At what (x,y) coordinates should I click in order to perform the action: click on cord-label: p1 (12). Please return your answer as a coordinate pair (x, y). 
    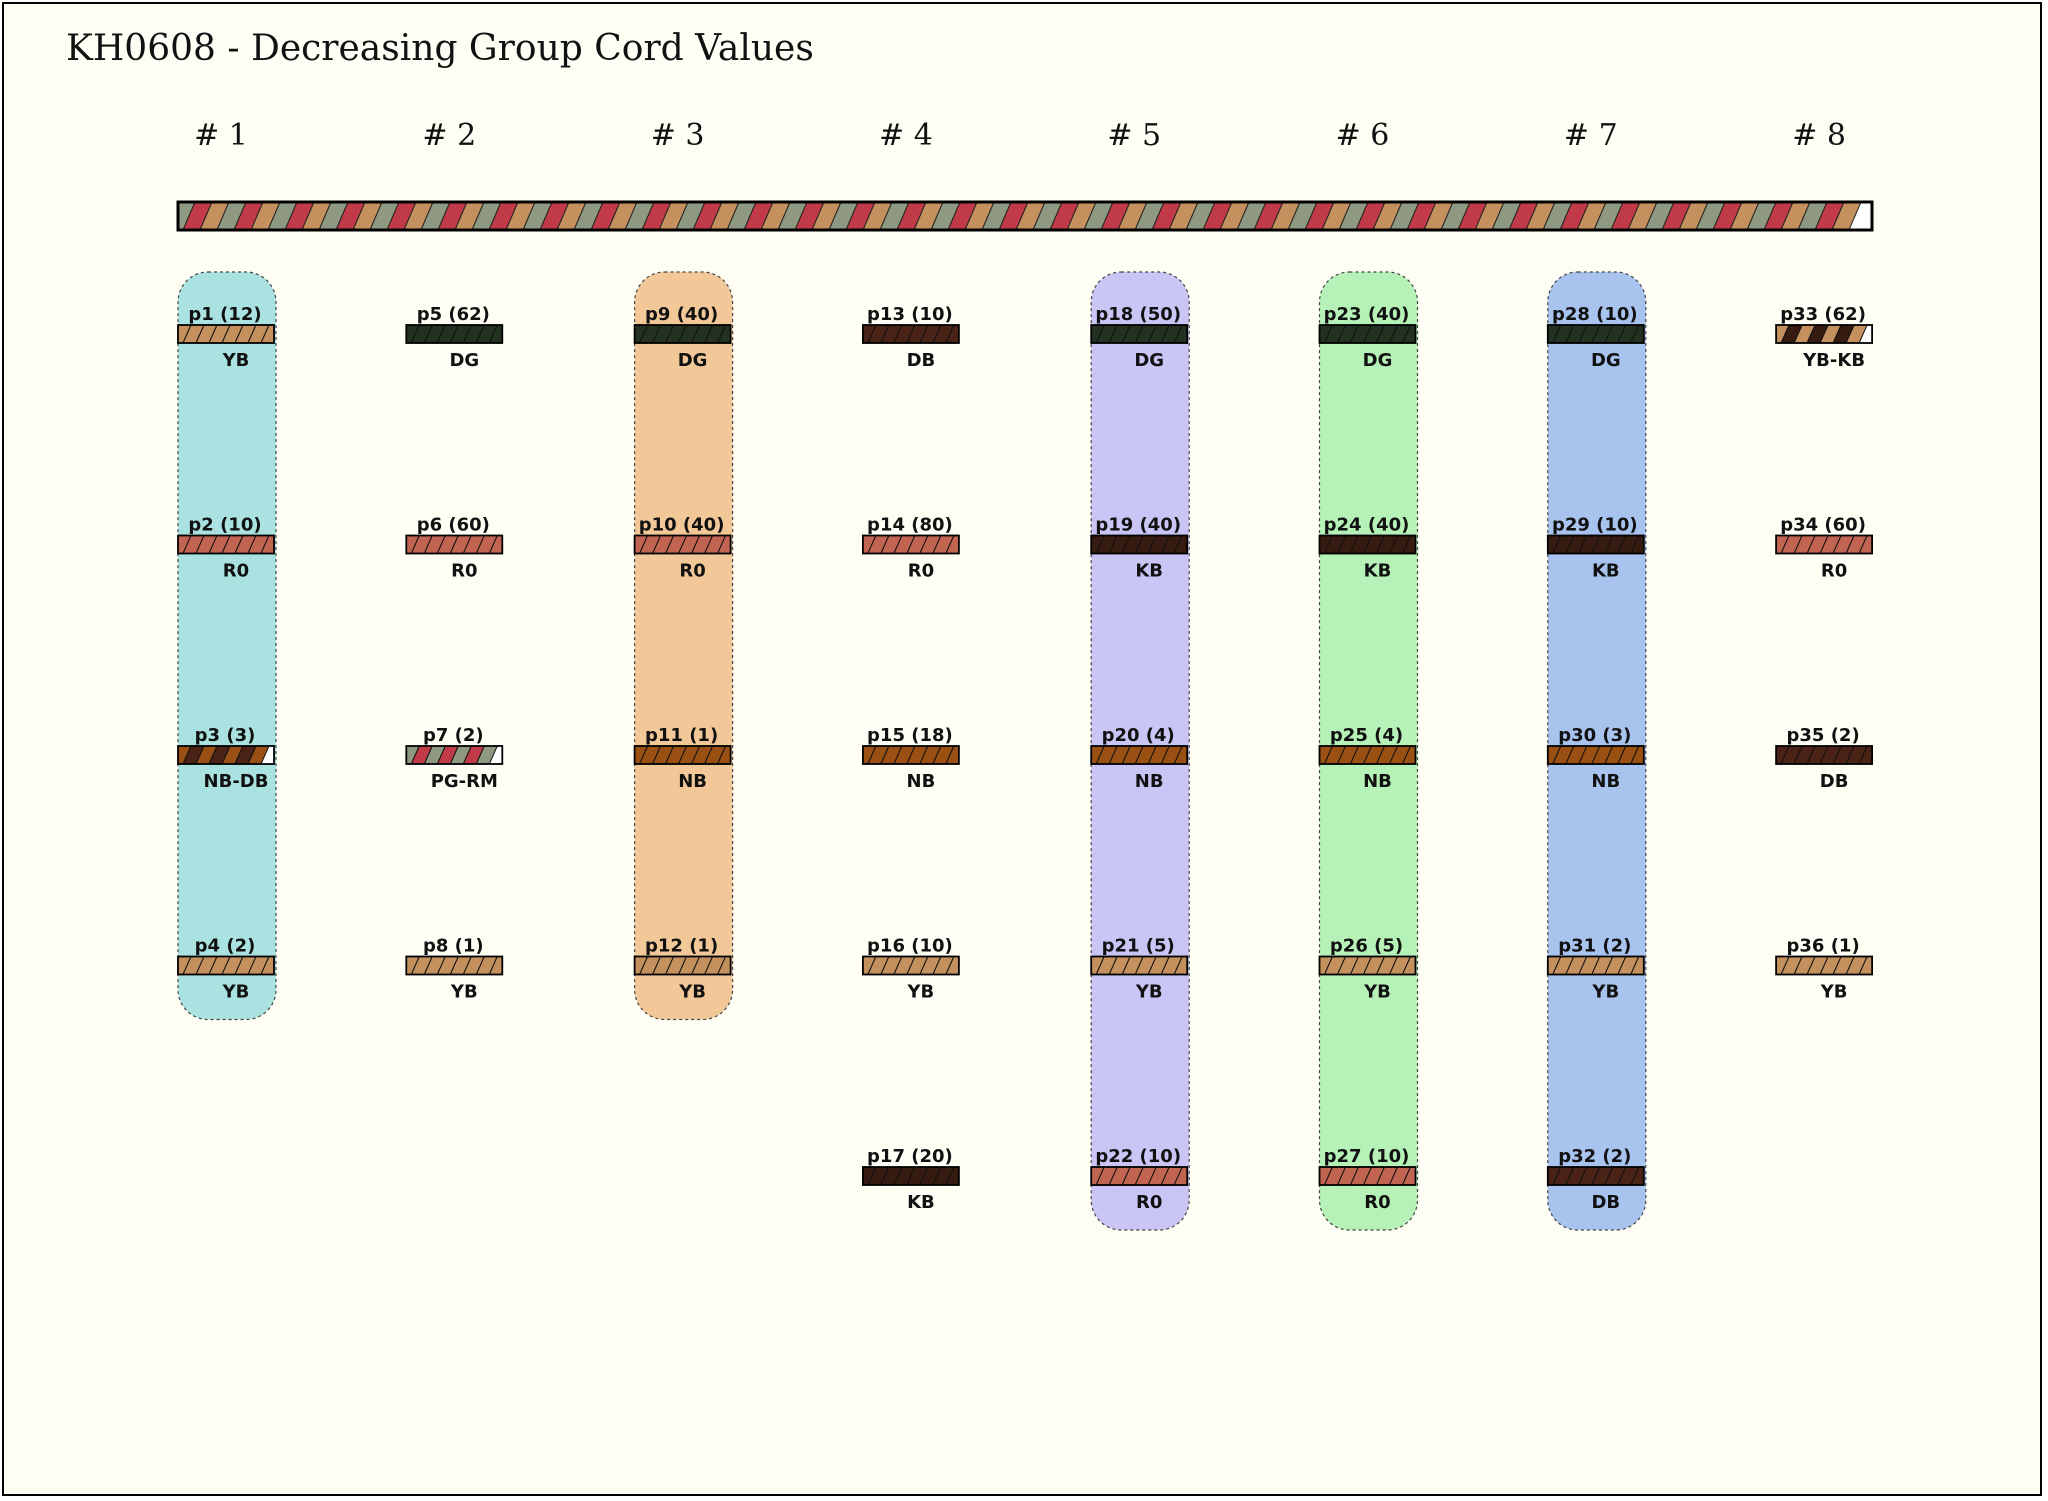
    Looking at the image, I should click on (224, 314).